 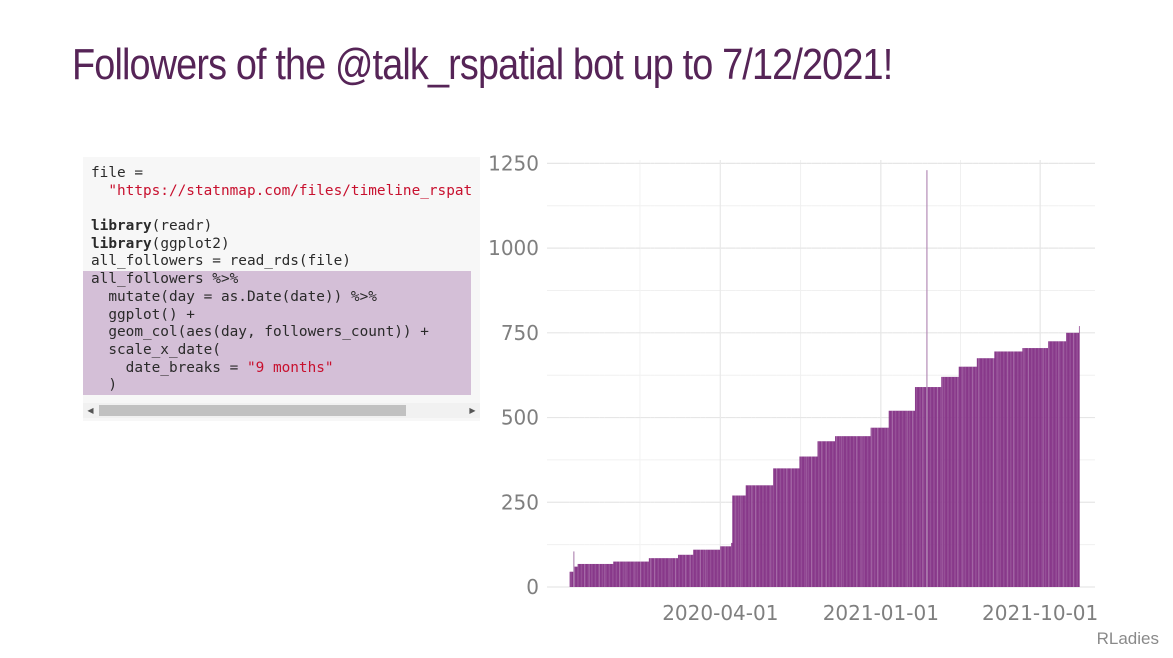 What do you see at coordinates (472, 410) in the screenshot?
I see `scroll-right-arrow-icon: ▶` at bounding box center [472, 410].